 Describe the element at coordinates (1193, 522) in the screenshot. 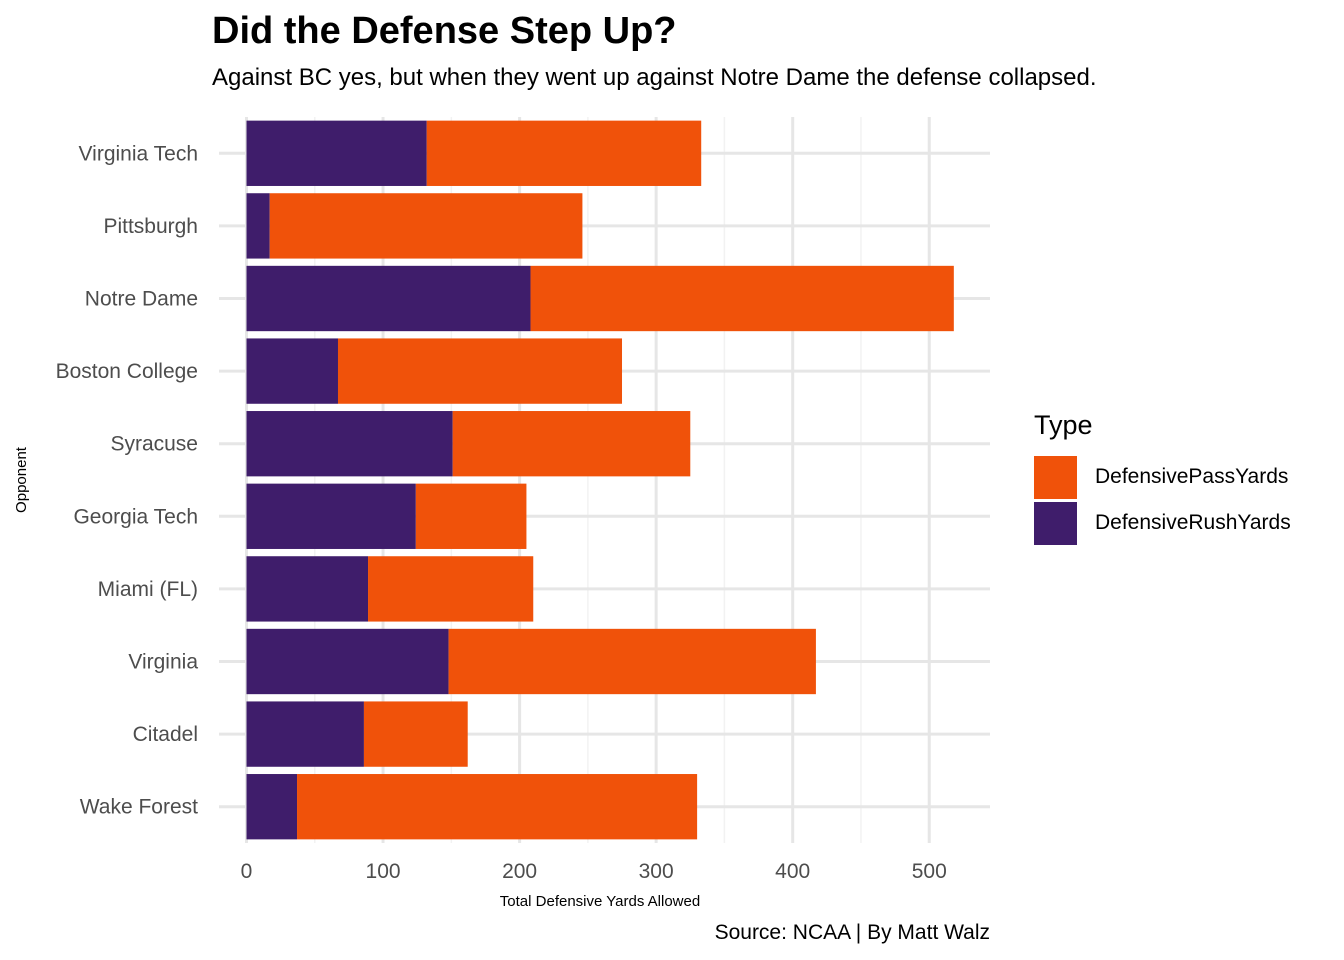

I see `legend-label: DefensiveRushYards` at that location.